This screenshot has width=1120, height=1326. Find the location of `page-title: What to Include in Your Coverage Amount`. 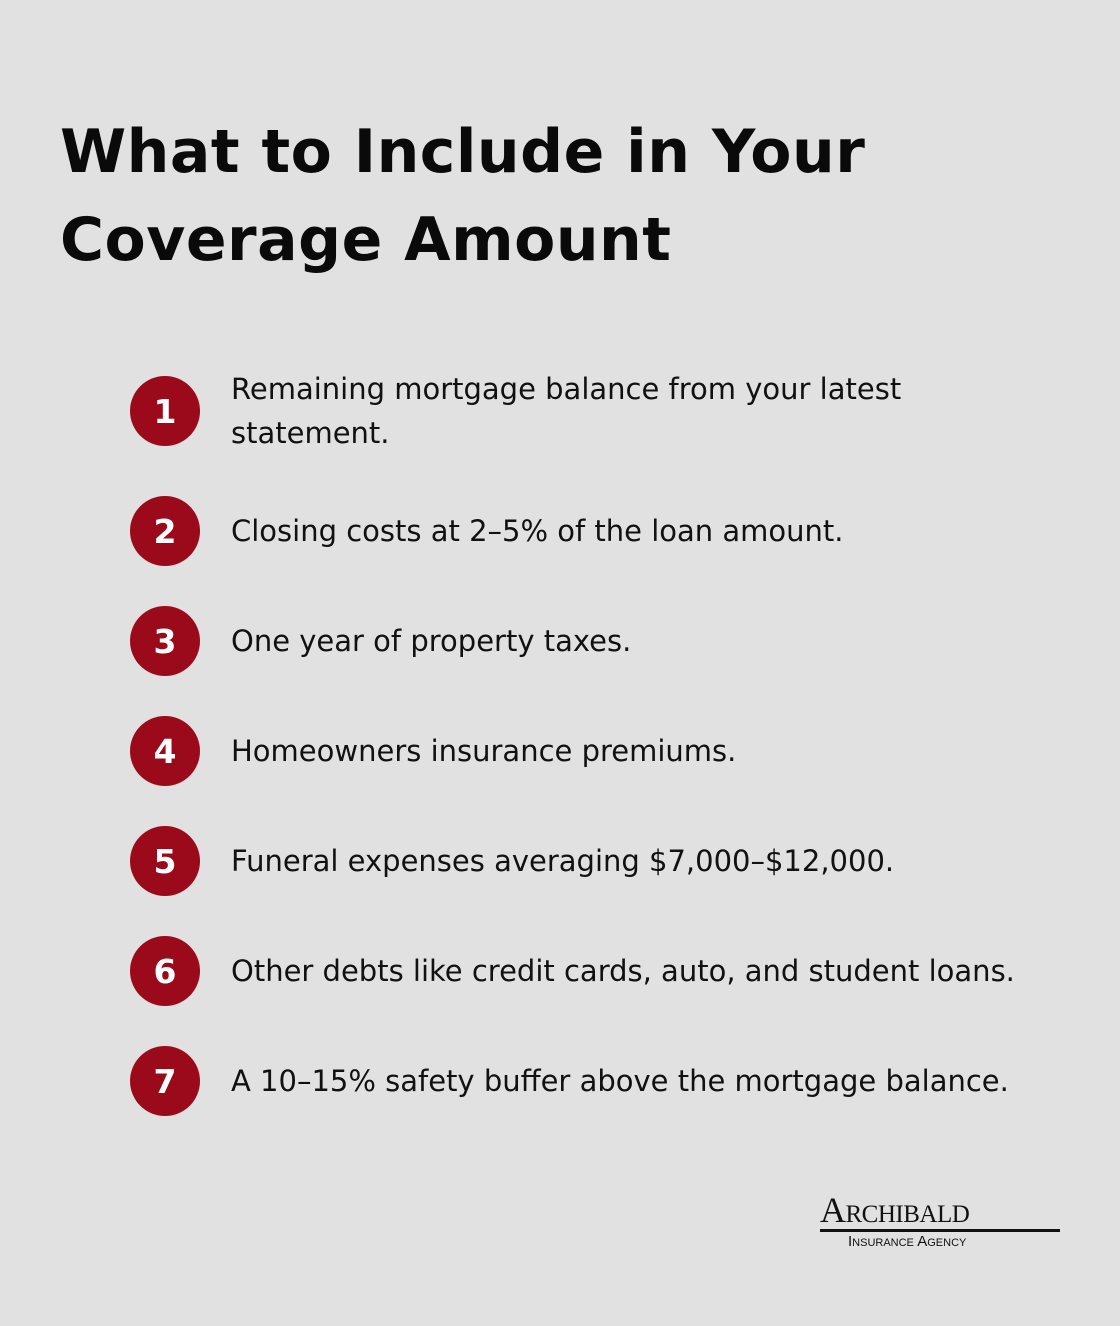

page-title: What to Include in Your Coverage Amount is located at coordinates (463, 196).